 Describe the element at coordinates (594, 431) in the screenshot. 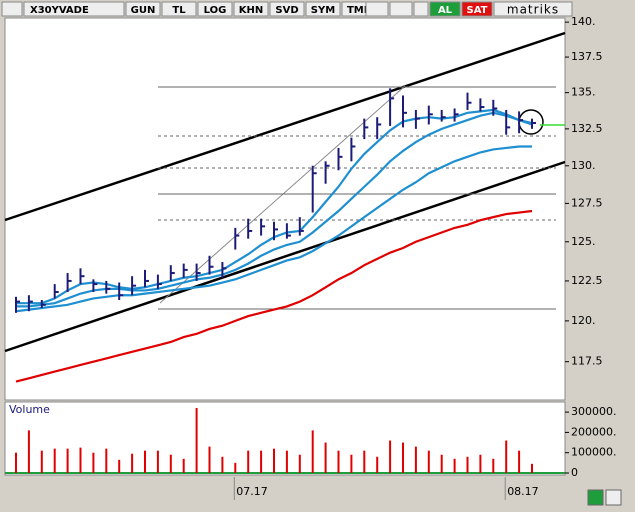

I see `y-tick-label: 200000.` at that location.